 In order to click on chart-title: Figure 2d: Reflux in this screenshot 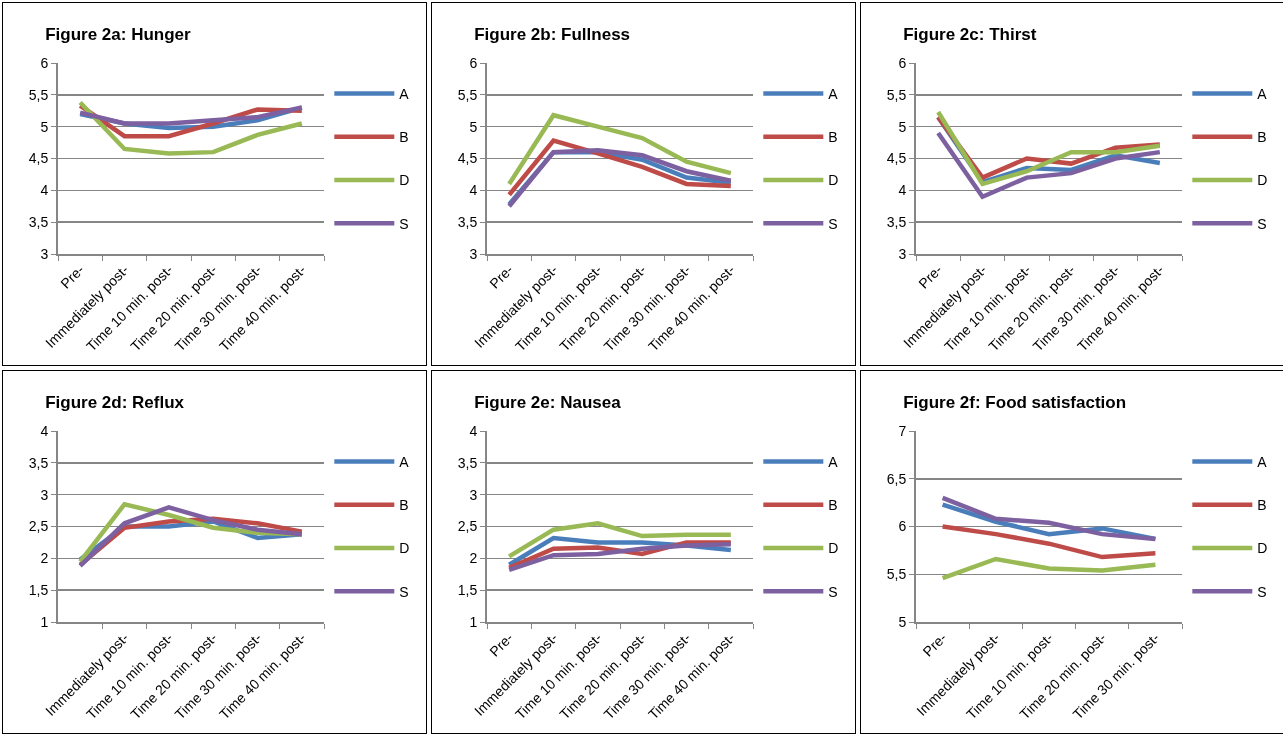, I will do `click(115, 403)`.